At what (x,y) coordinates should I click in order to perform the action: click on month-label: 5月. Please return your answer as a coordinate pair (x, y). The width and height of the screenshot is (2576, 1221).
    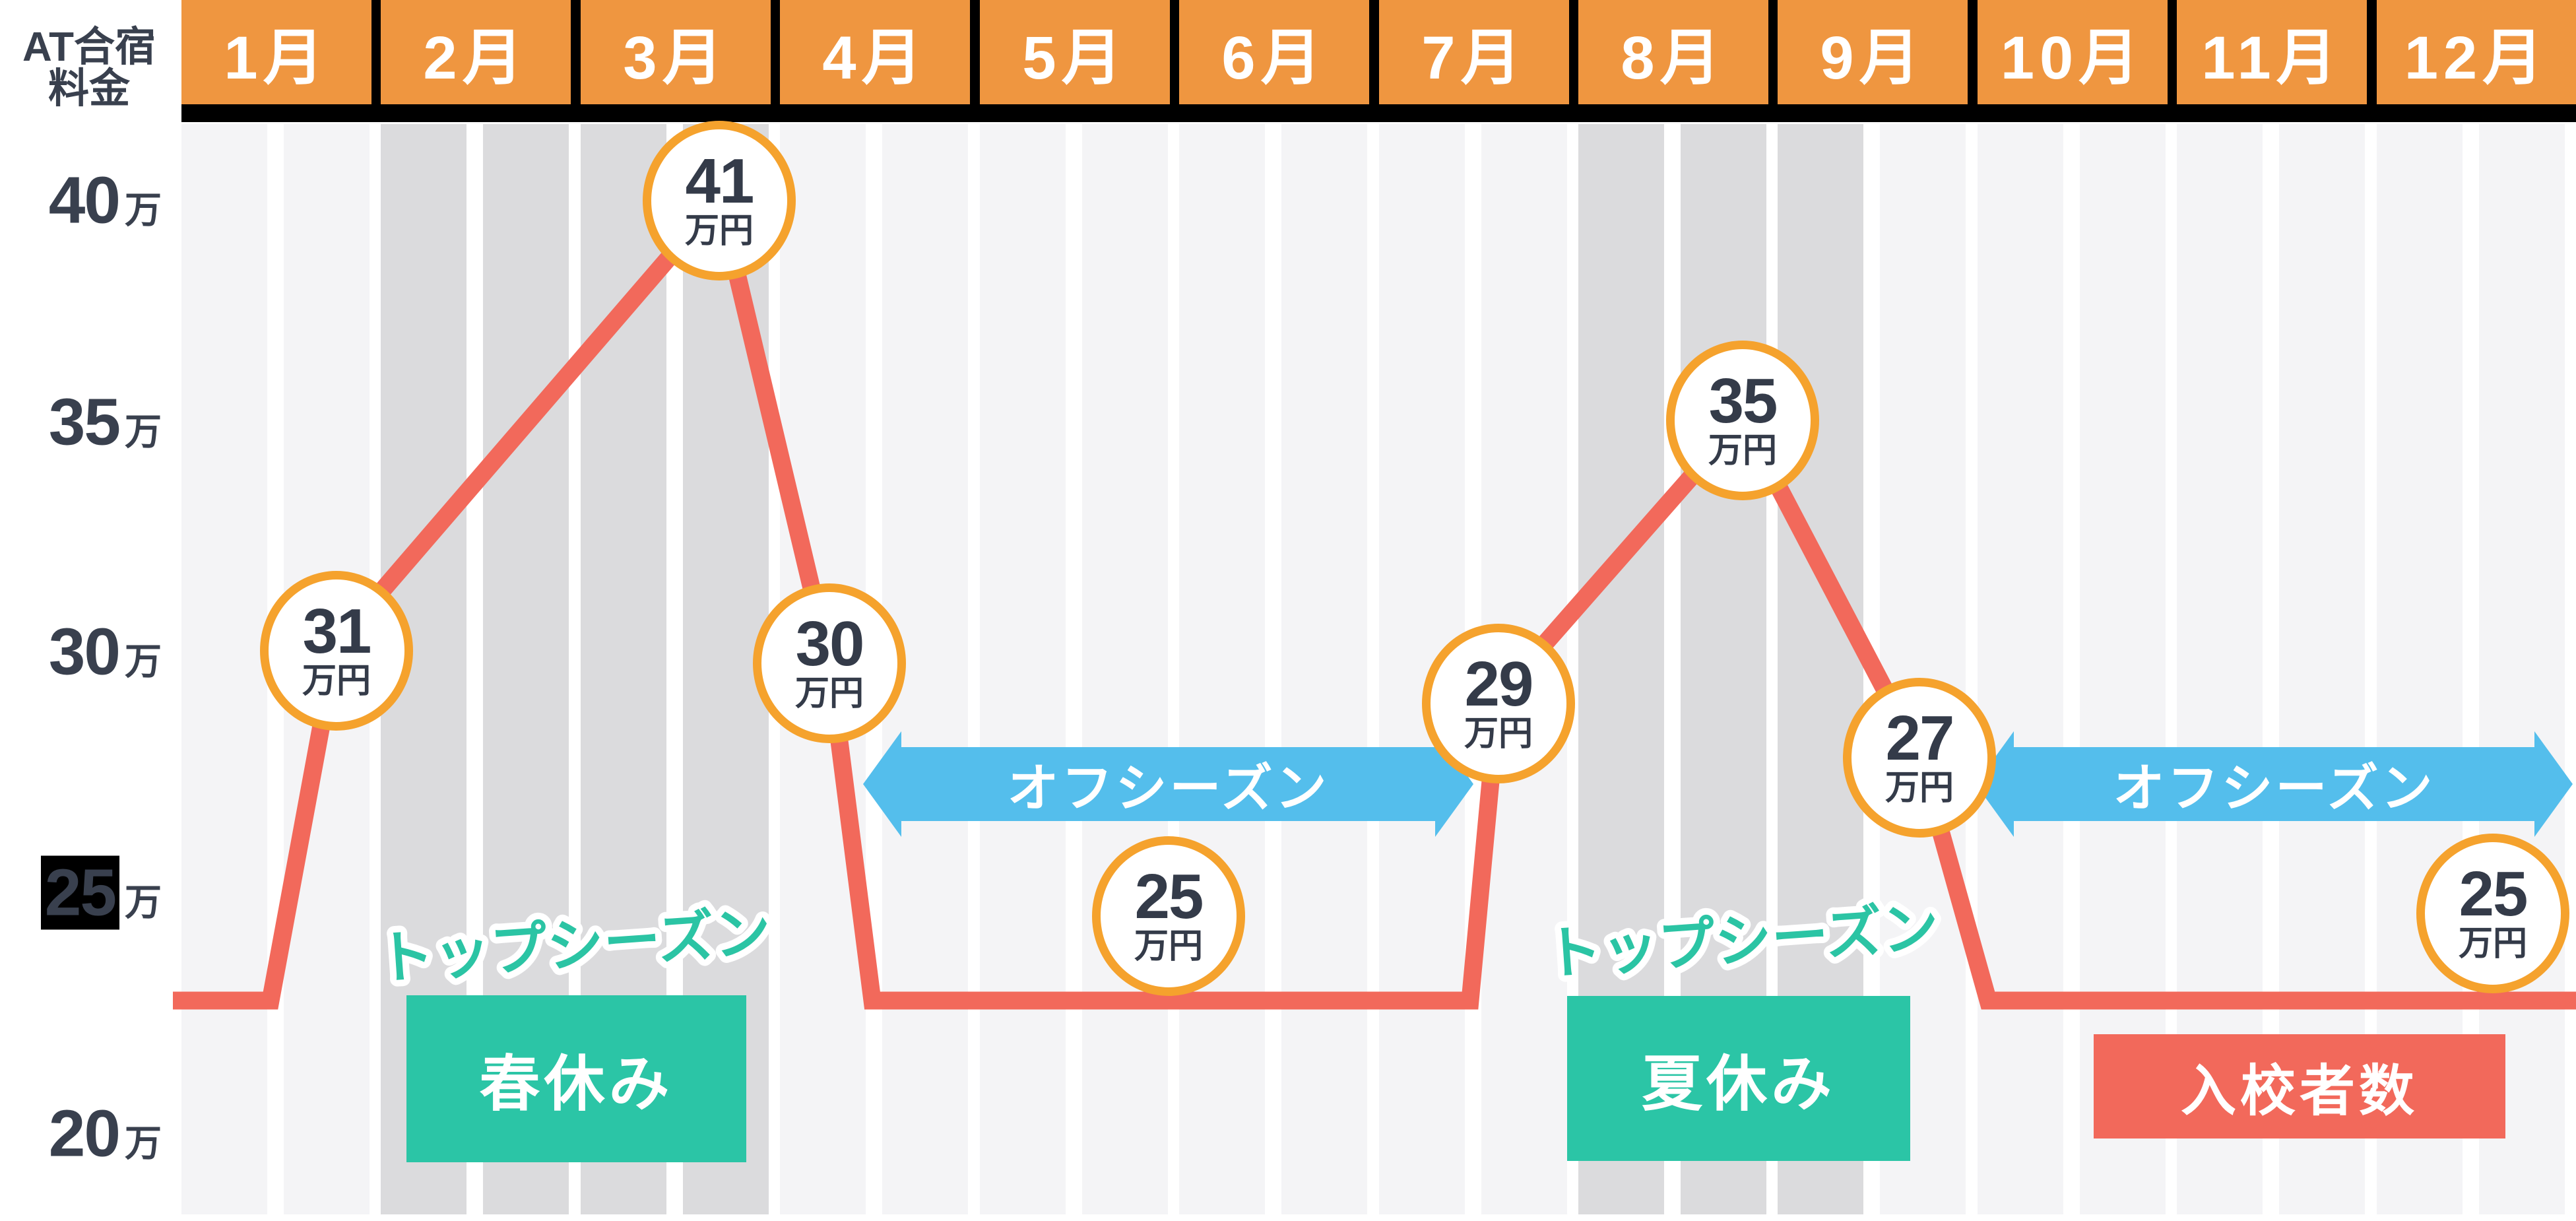
    Looking at the image, I should click on (1075, 58).